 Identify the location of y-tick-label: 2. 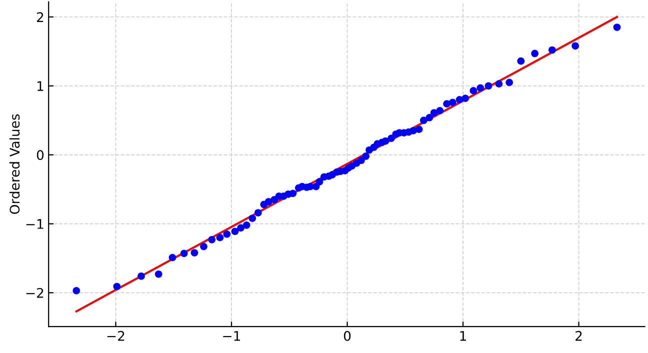
(40, 17).